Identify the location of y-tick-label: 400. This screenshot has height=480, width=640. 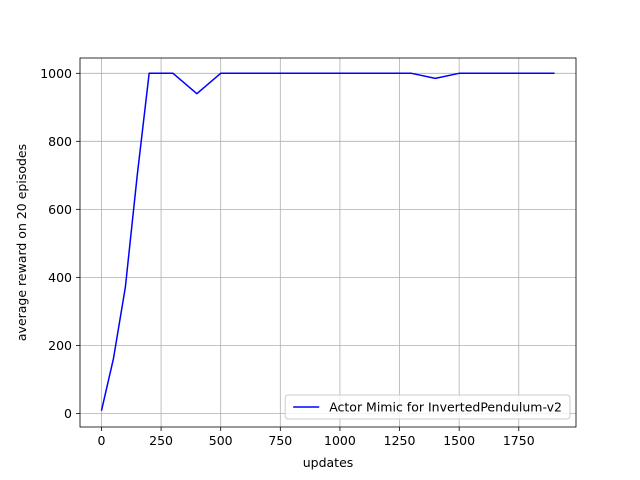
(60, 277).